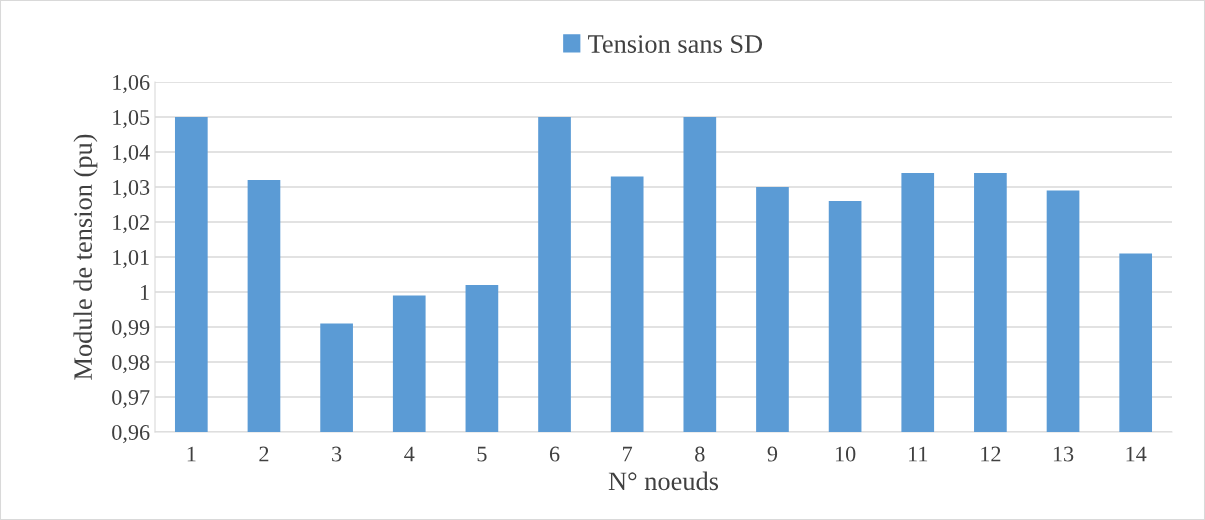  Describe the element at coordinates (918, 454) in the screenshot. I see `x-tick-label: 11` at that location.